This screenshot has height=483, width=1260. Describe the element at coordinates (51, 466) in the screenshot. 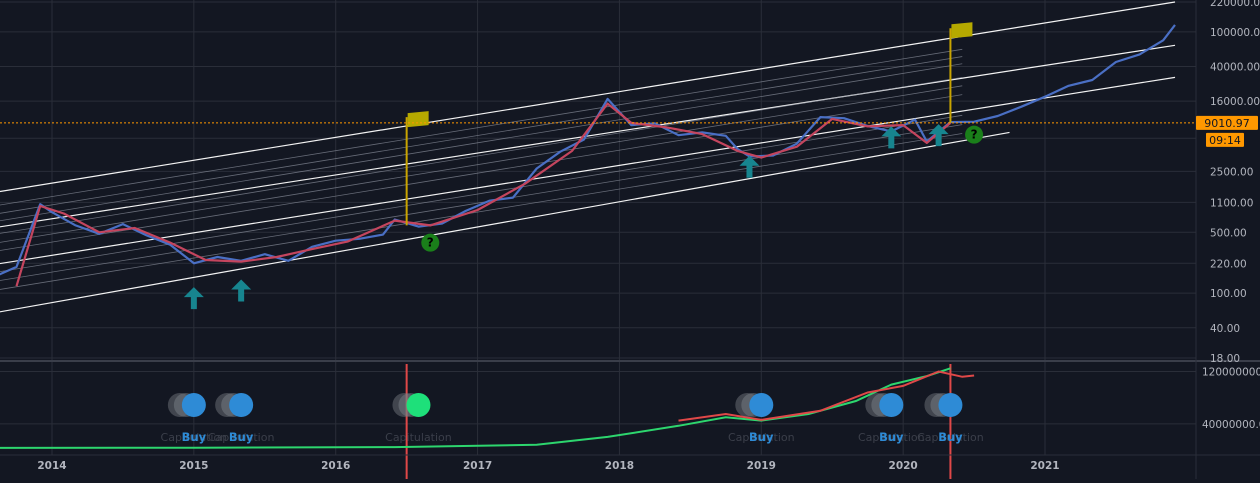

I see `x-tick-label: 2014` at that location.